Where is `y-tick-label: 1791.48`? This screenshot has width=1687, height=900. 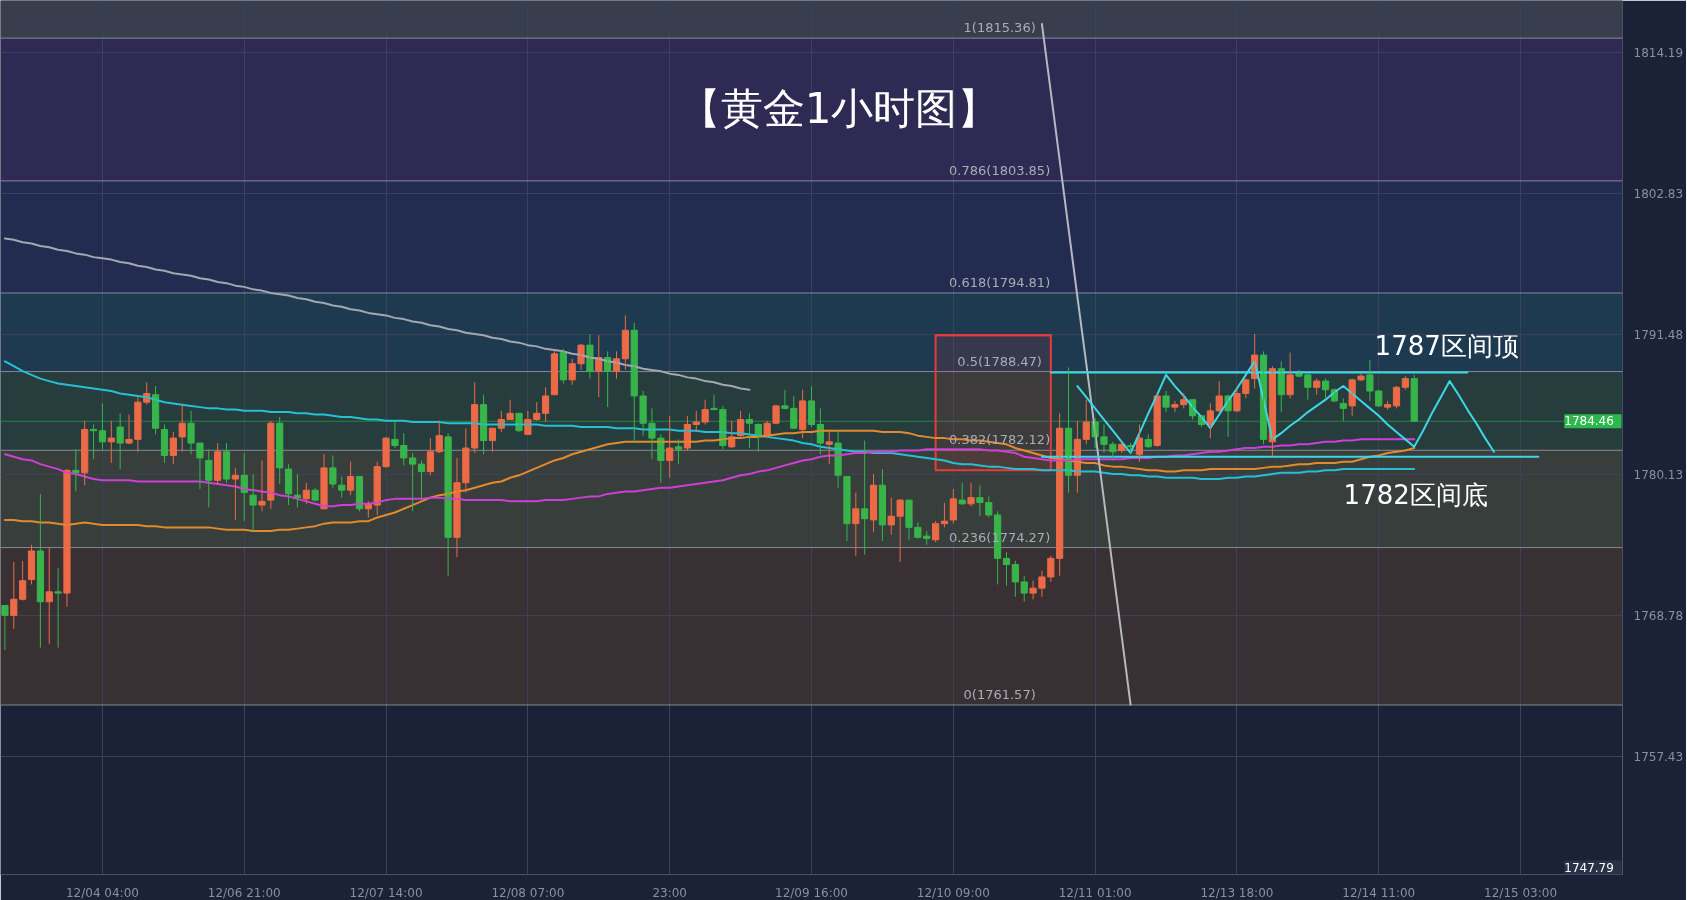
y-tick-label: 1791.48 is located at coordinates (1658, 334).